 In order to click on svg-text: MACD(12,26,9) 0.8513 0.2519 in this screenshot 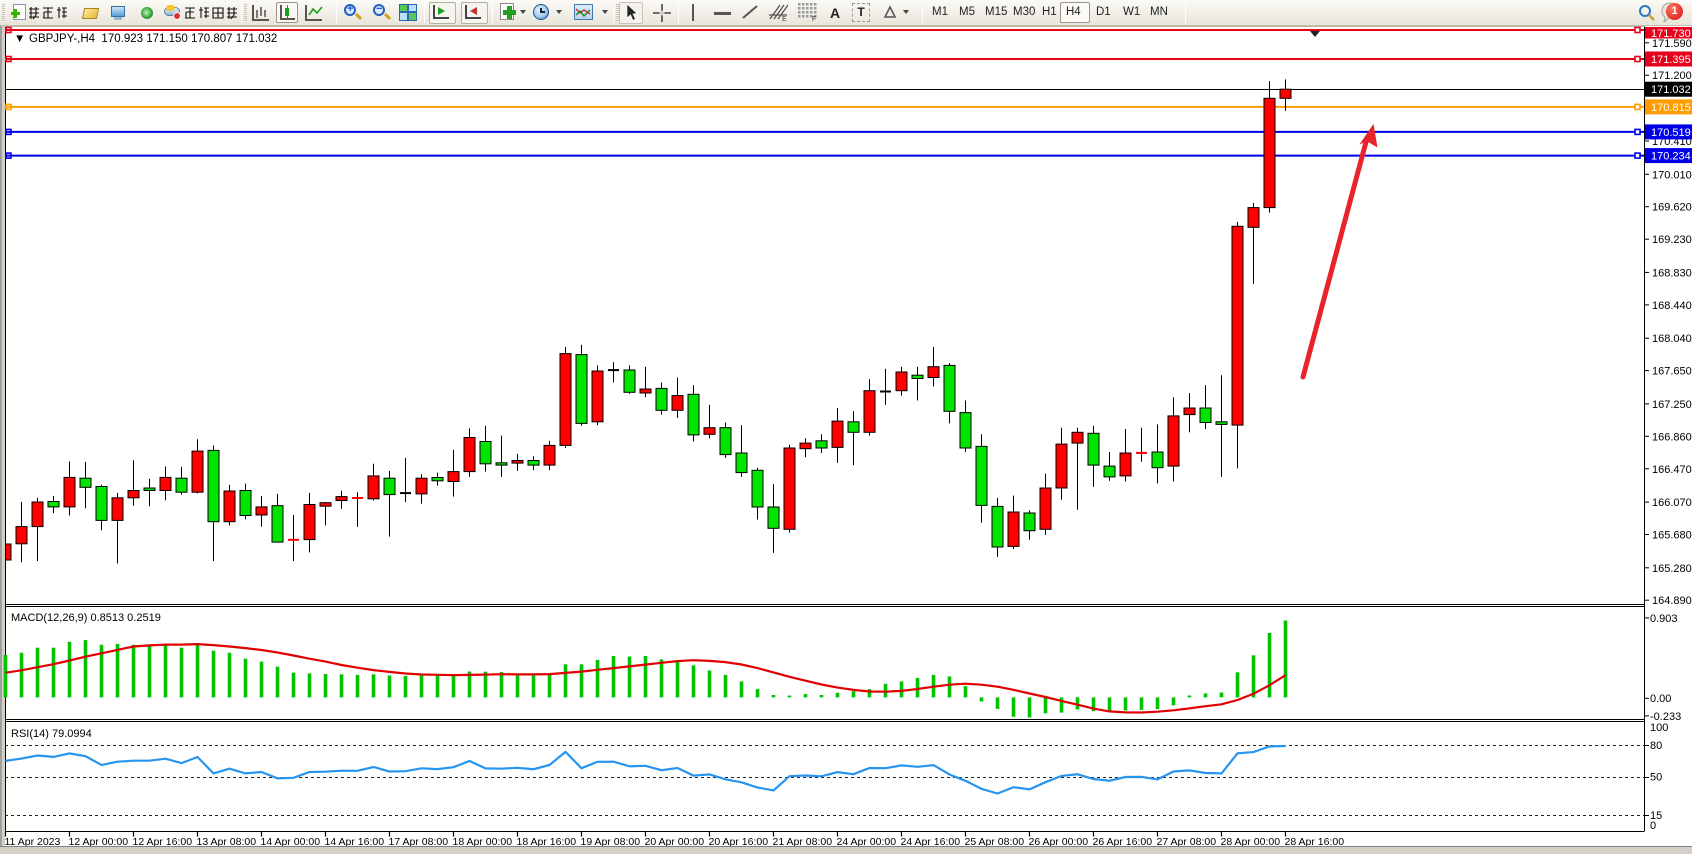, I will do `click(86, 618)`.